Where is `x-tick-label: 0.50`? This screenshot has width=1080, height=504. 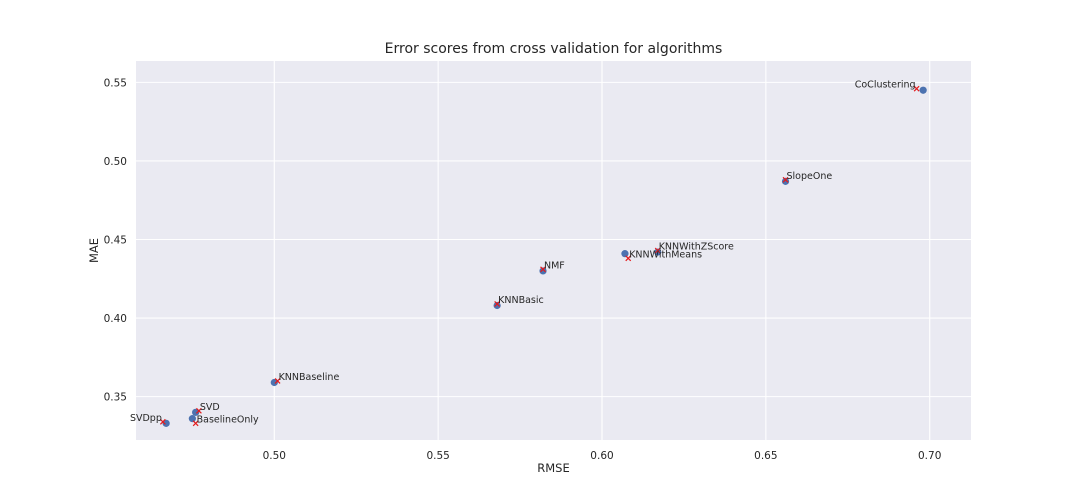 x-tick-label: 0.50 is located at coordinates (274, 456).